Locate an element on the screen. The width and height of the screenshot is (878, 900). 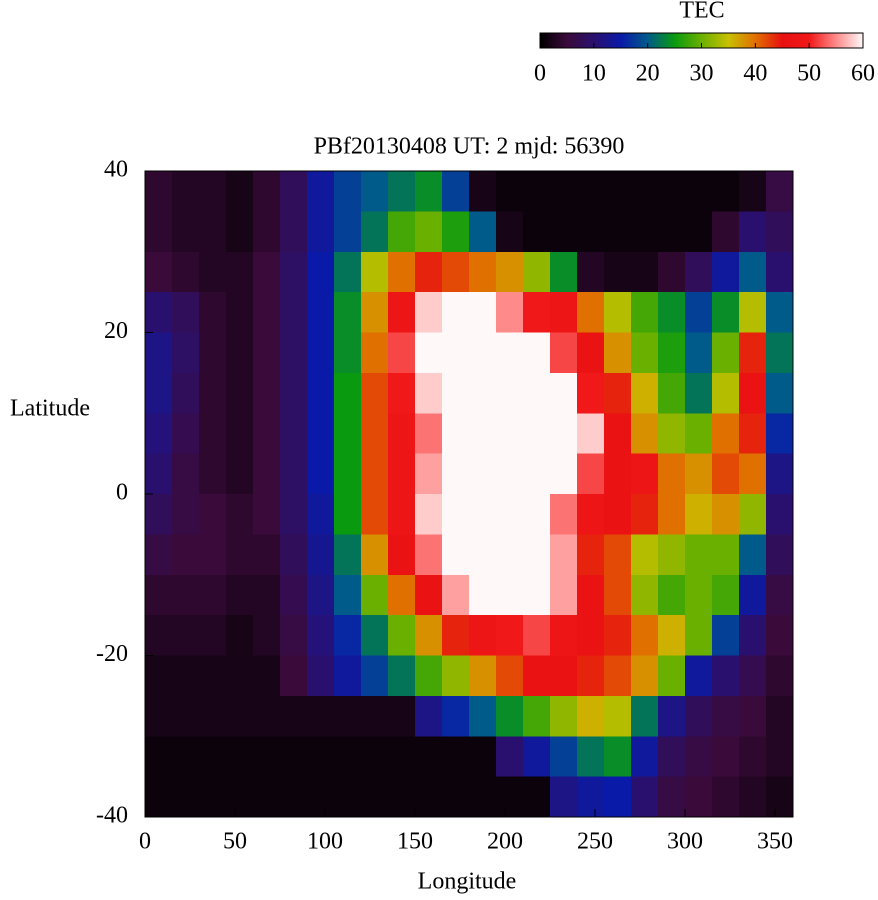
colorbar-label: TEC is located at coordinates (701, 12).